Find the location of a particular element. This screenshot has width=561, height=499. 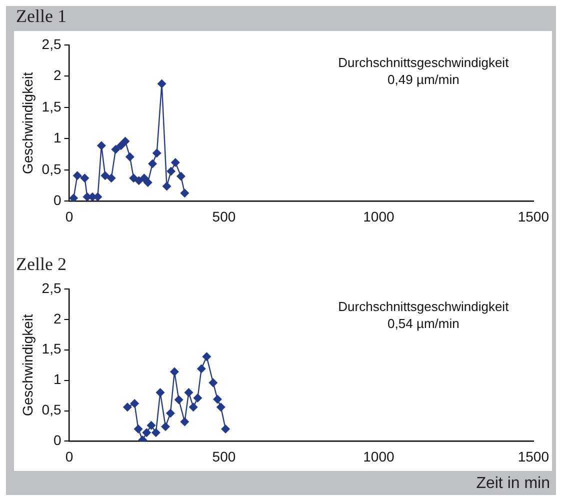

annotation: 0,54 µm/min is located at coordinates (424, 324).